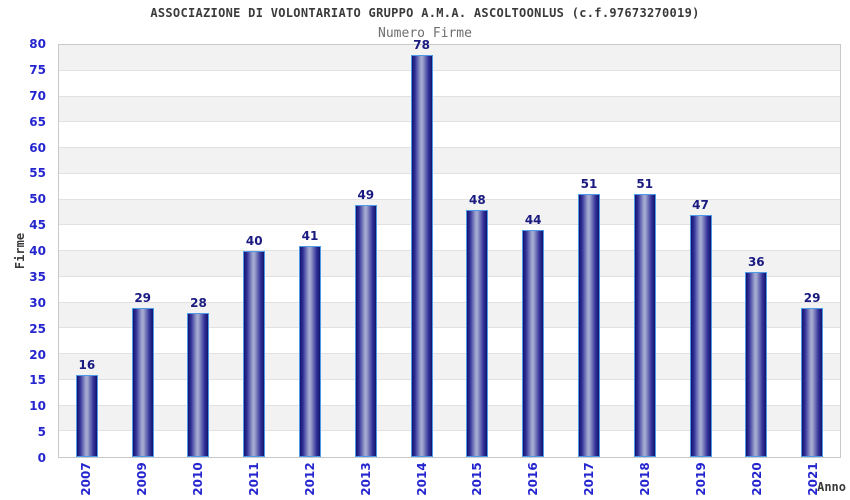 The width and height of the screenshot is (850, 500). I want to click on x-tick-label: 2021, so click(813, 479).